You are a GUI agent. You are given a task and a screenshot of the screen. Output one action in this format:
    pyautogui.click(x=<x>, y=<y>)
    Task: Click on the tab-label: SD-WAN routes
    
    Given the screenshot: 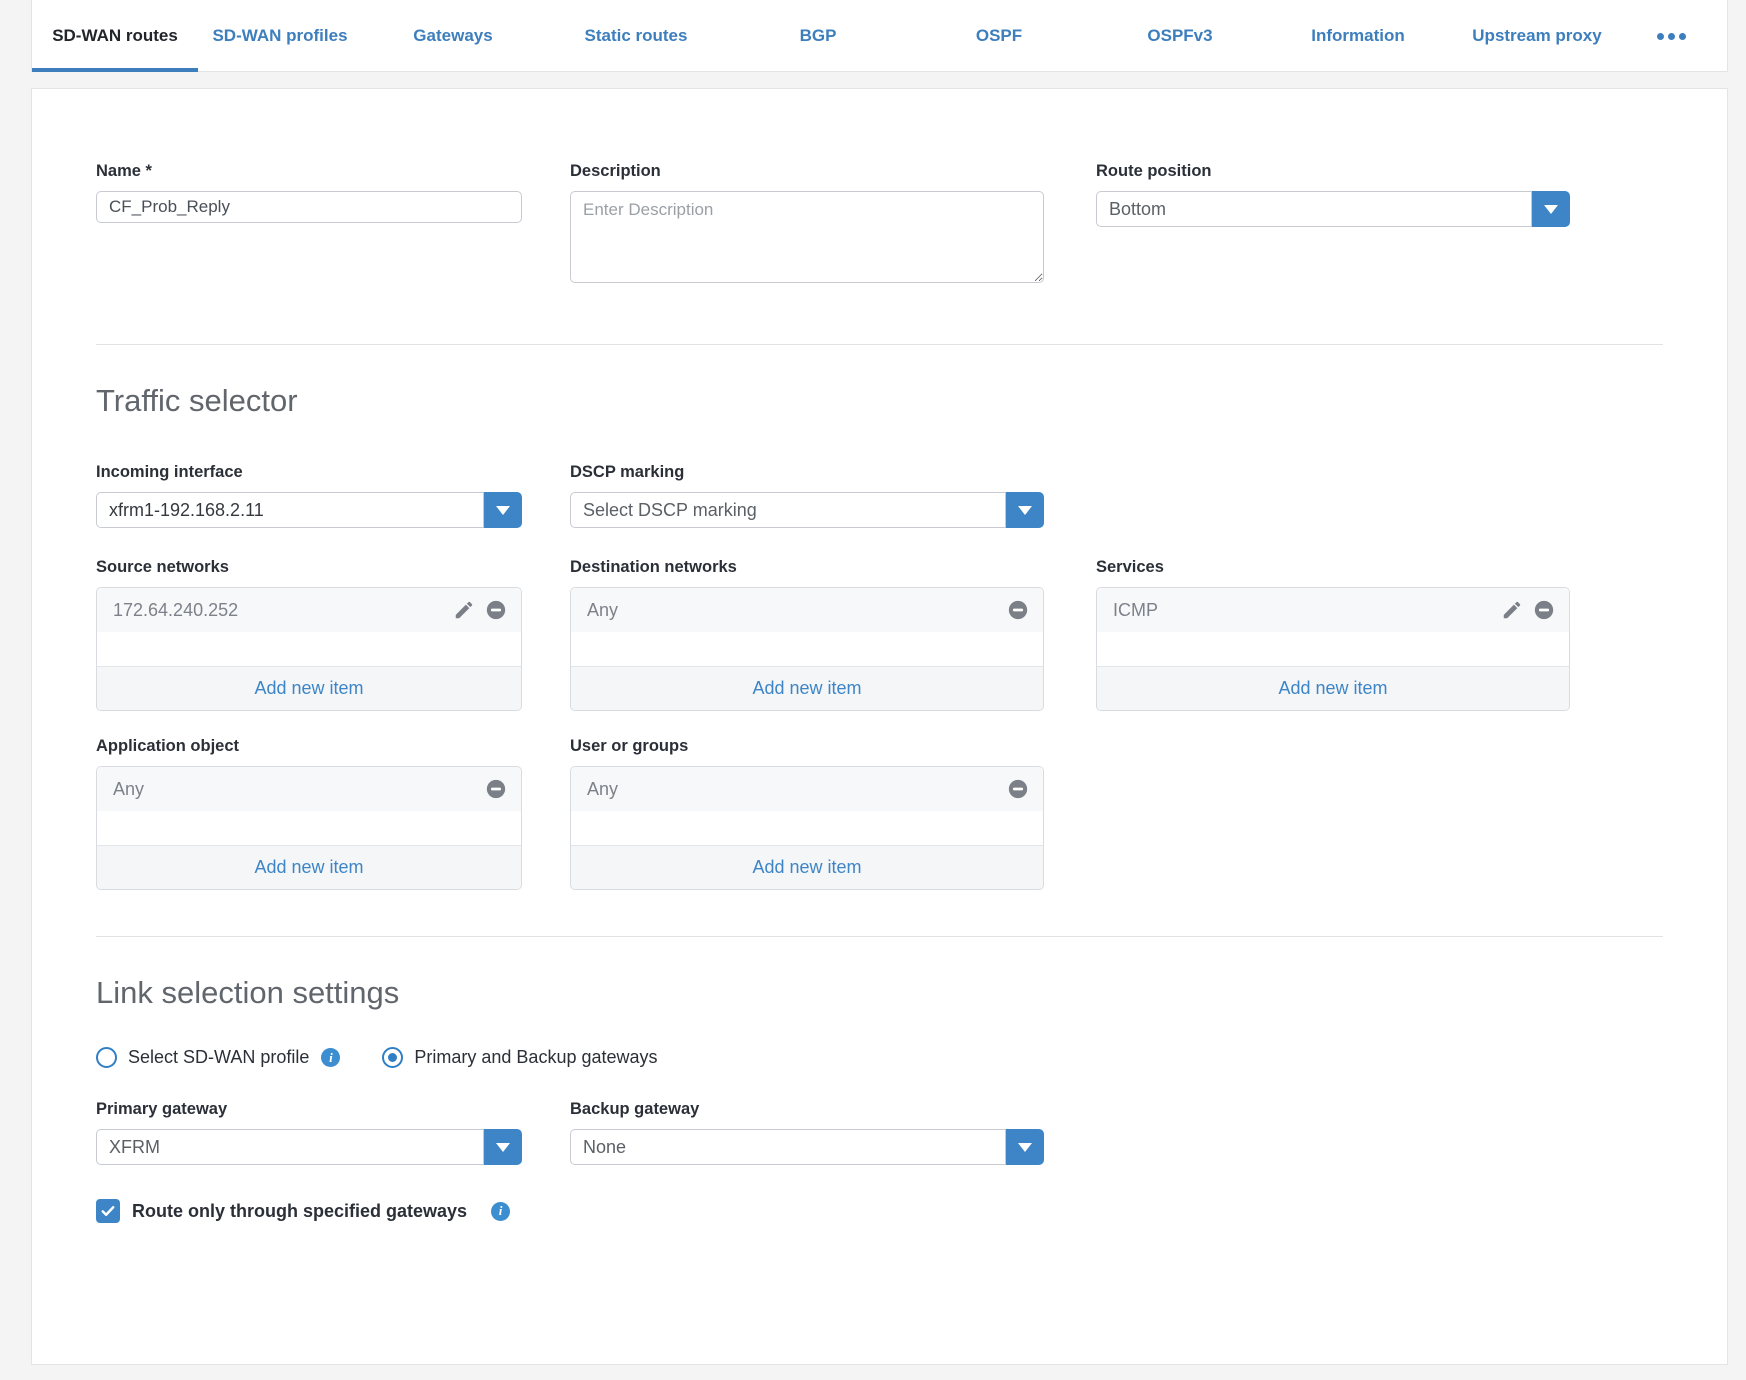 What is the action you would take?
    pyautogui.click(x=115, y=35)
    